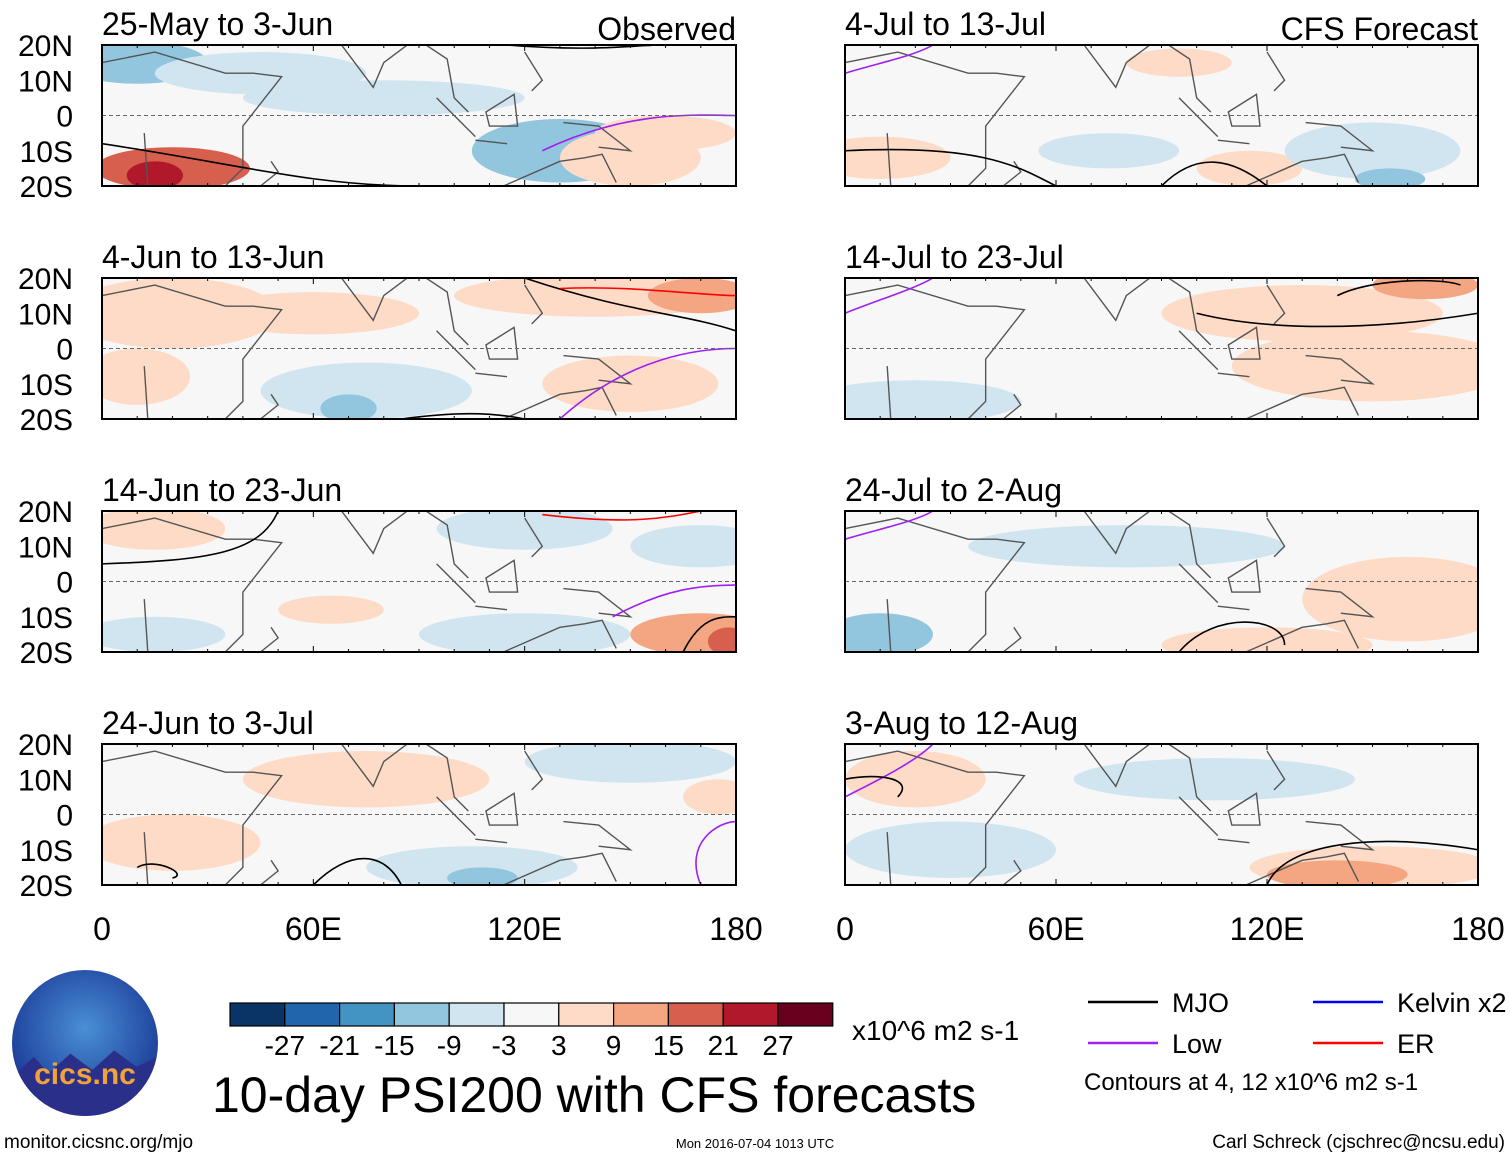 The image size is (1510, 1158). Describe the element at coordinates (98, 1142) in the screenshot. I see `footer-url: monitor.cicsnc.org/mjo` at that location.